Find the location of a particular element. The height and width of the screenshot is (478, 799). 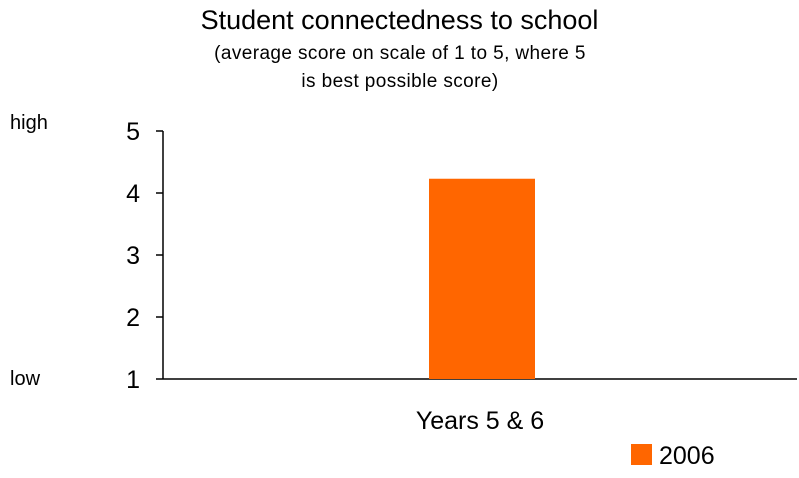

legend-swatch is located at coordinates (641, 454).